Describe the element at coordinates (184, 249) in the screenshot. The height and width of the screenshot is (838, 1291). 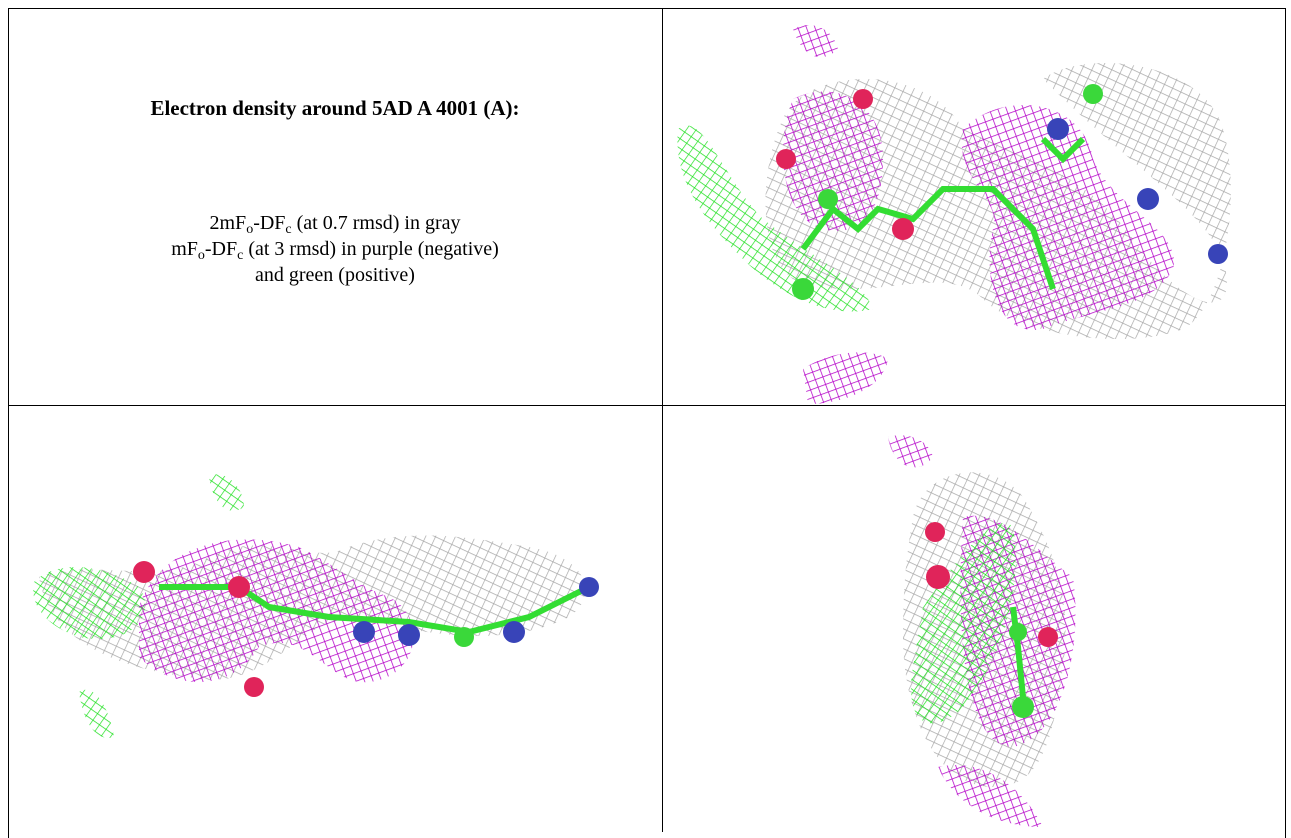
I see `text: mF` at that location.